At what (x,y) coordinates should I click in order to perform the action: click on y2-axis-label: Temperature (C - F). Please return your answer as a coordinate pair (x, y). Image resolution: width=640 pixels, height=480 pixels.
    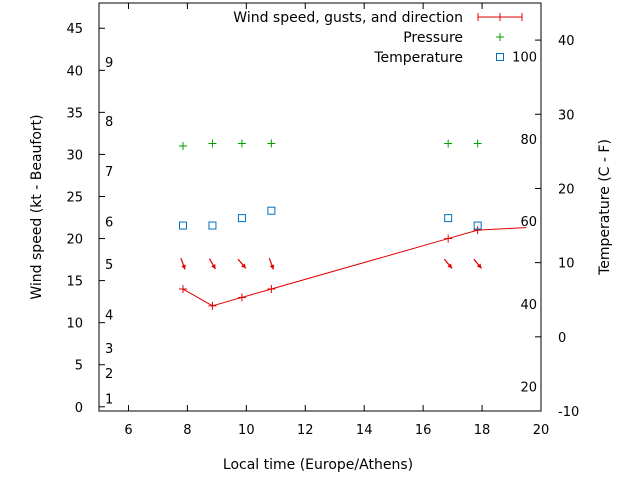
    Looking at the image, I should click on (605, 207).